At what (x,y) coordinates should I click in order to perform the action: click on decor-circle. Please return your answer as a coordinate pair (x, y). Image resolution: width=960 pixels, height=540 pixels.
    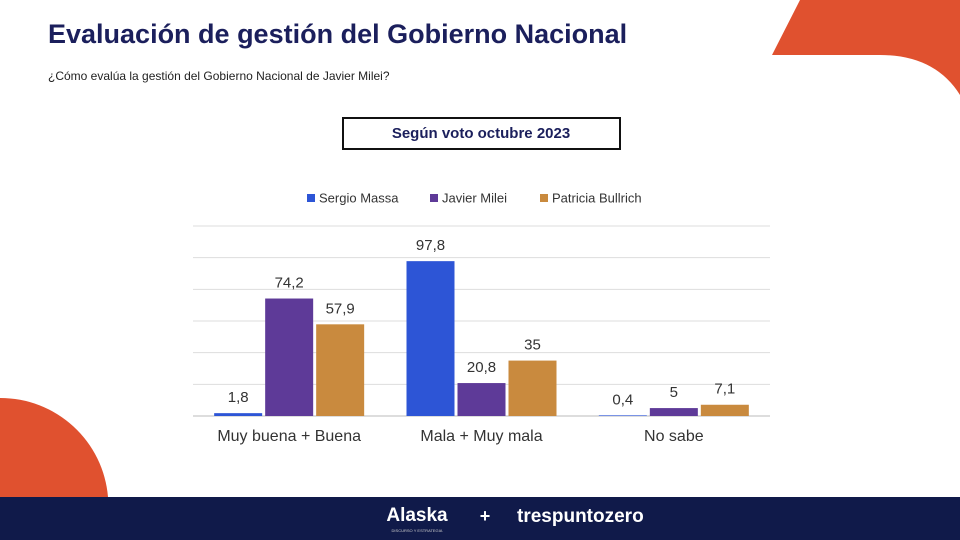
    Looking at the image, I should click on (54, 447).